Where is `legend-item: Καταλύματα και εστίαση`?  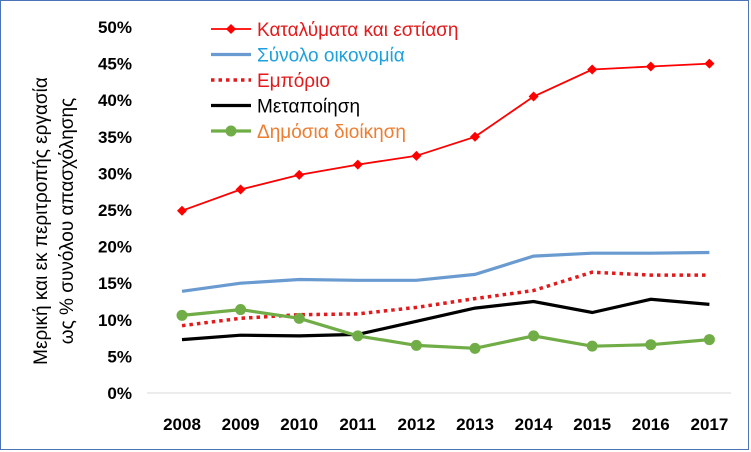 legend-item: Καταλύματα και εστίαση is located at coordinates (334, 30).